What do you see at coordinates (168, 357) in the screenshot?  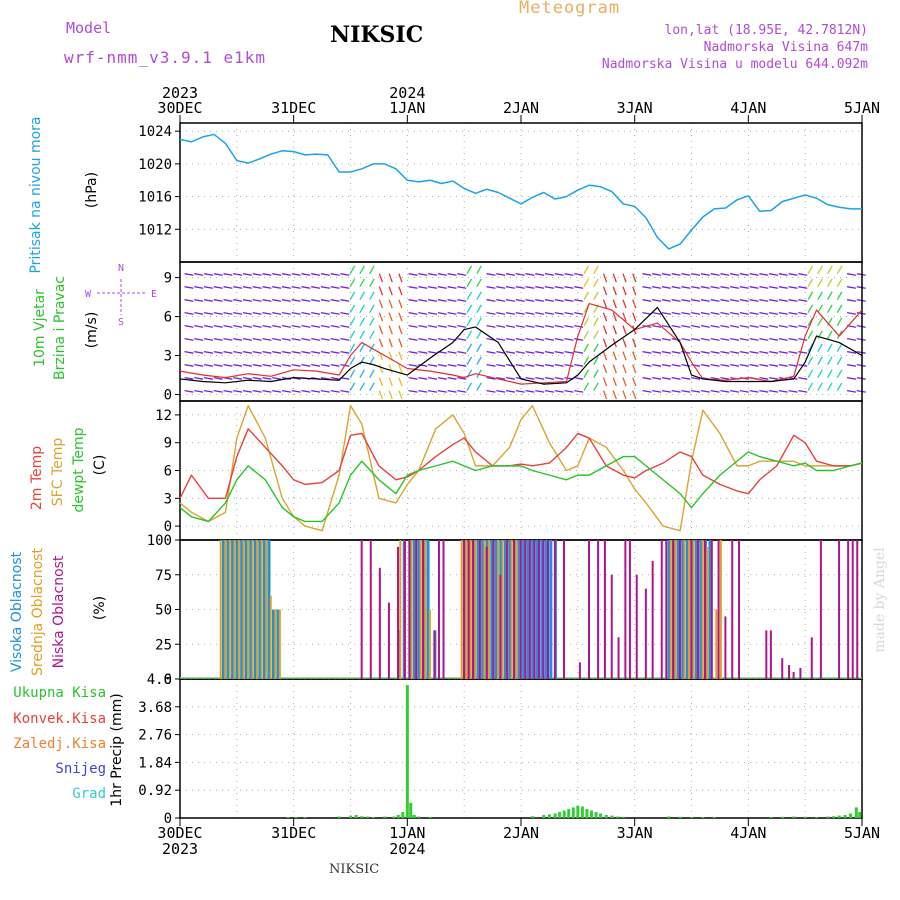 I see `y-tick-label: 3` at bounding box center [168, 357].